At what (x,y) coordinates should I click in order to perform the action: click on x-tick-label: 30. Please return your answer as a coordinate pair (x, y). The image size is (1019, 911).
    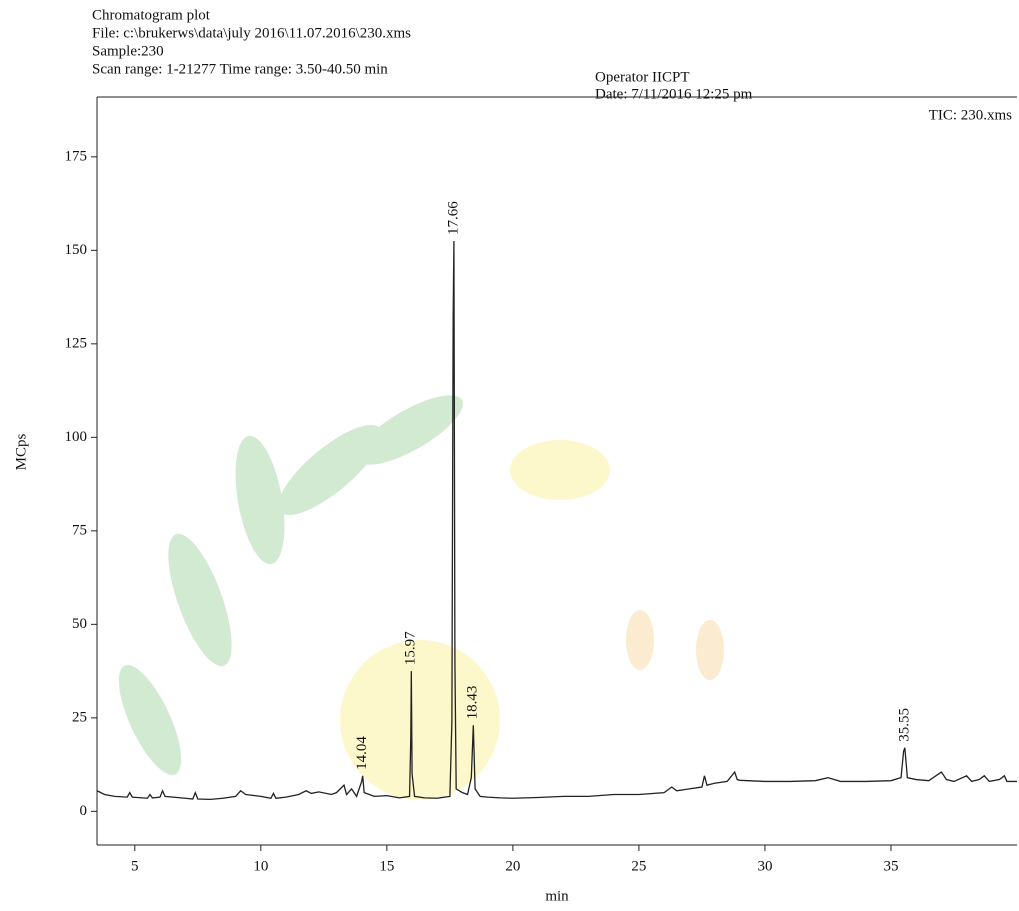
    Looking at the image, I should click on (764, 866).